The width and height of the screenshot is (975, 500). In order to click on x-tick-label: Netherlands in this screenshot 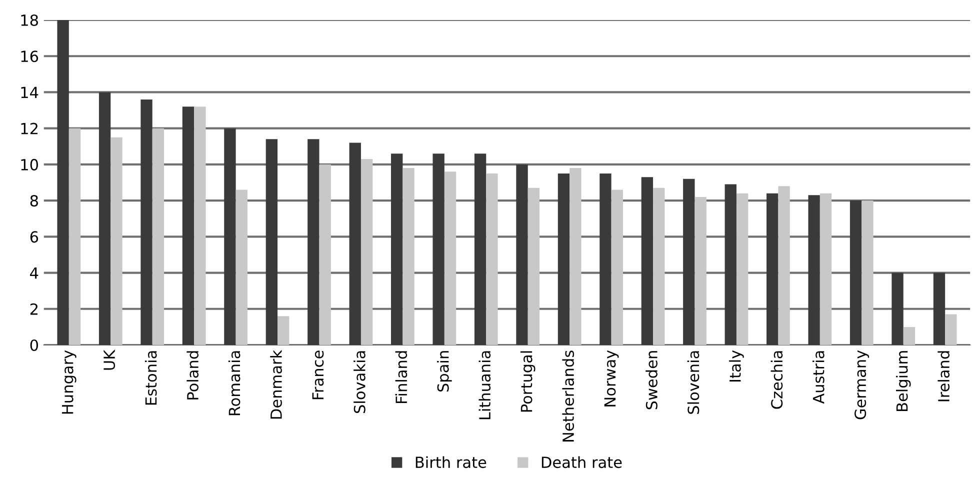, I will do `click(568, 396)`.